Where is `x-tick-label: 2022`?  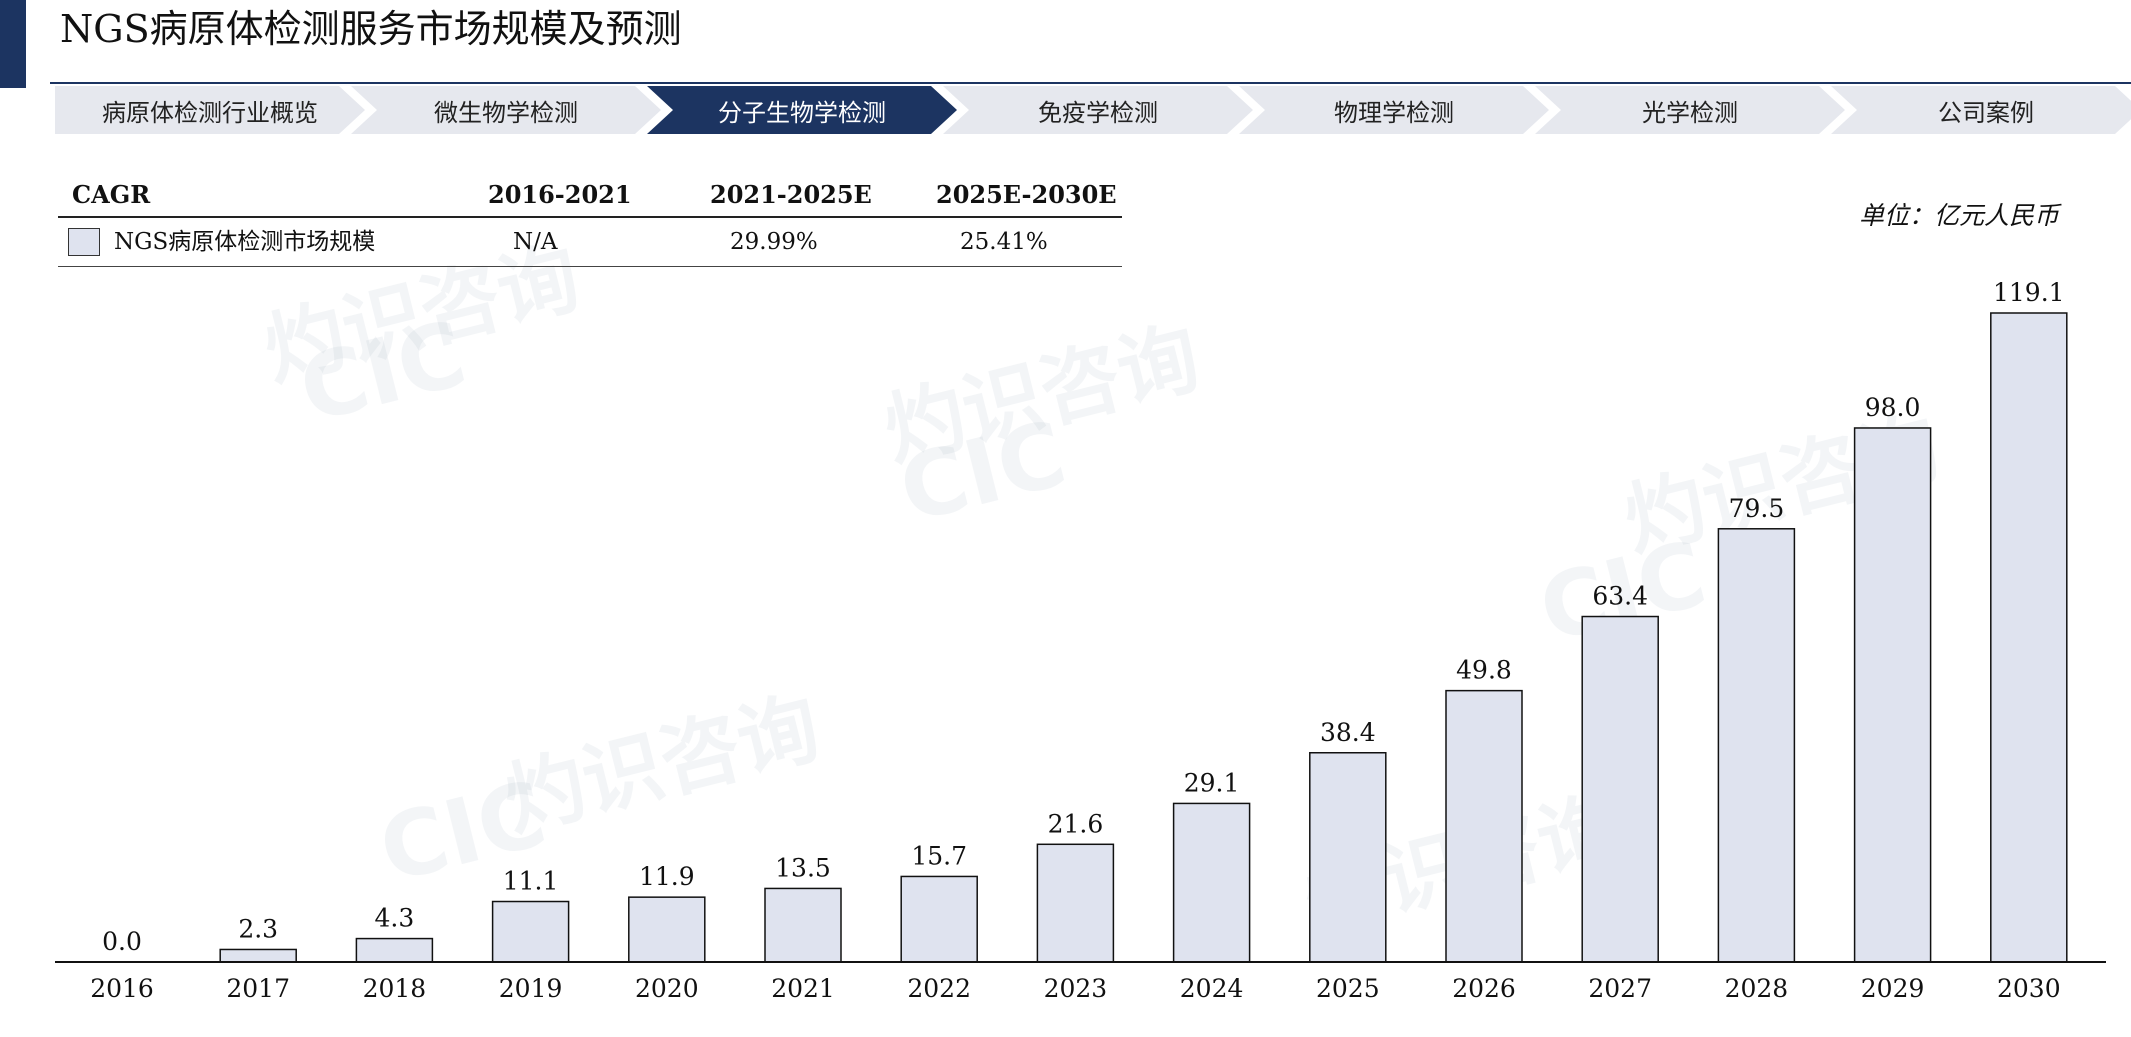
x-tick-label: 2022 is located at coordinates (939, 988).